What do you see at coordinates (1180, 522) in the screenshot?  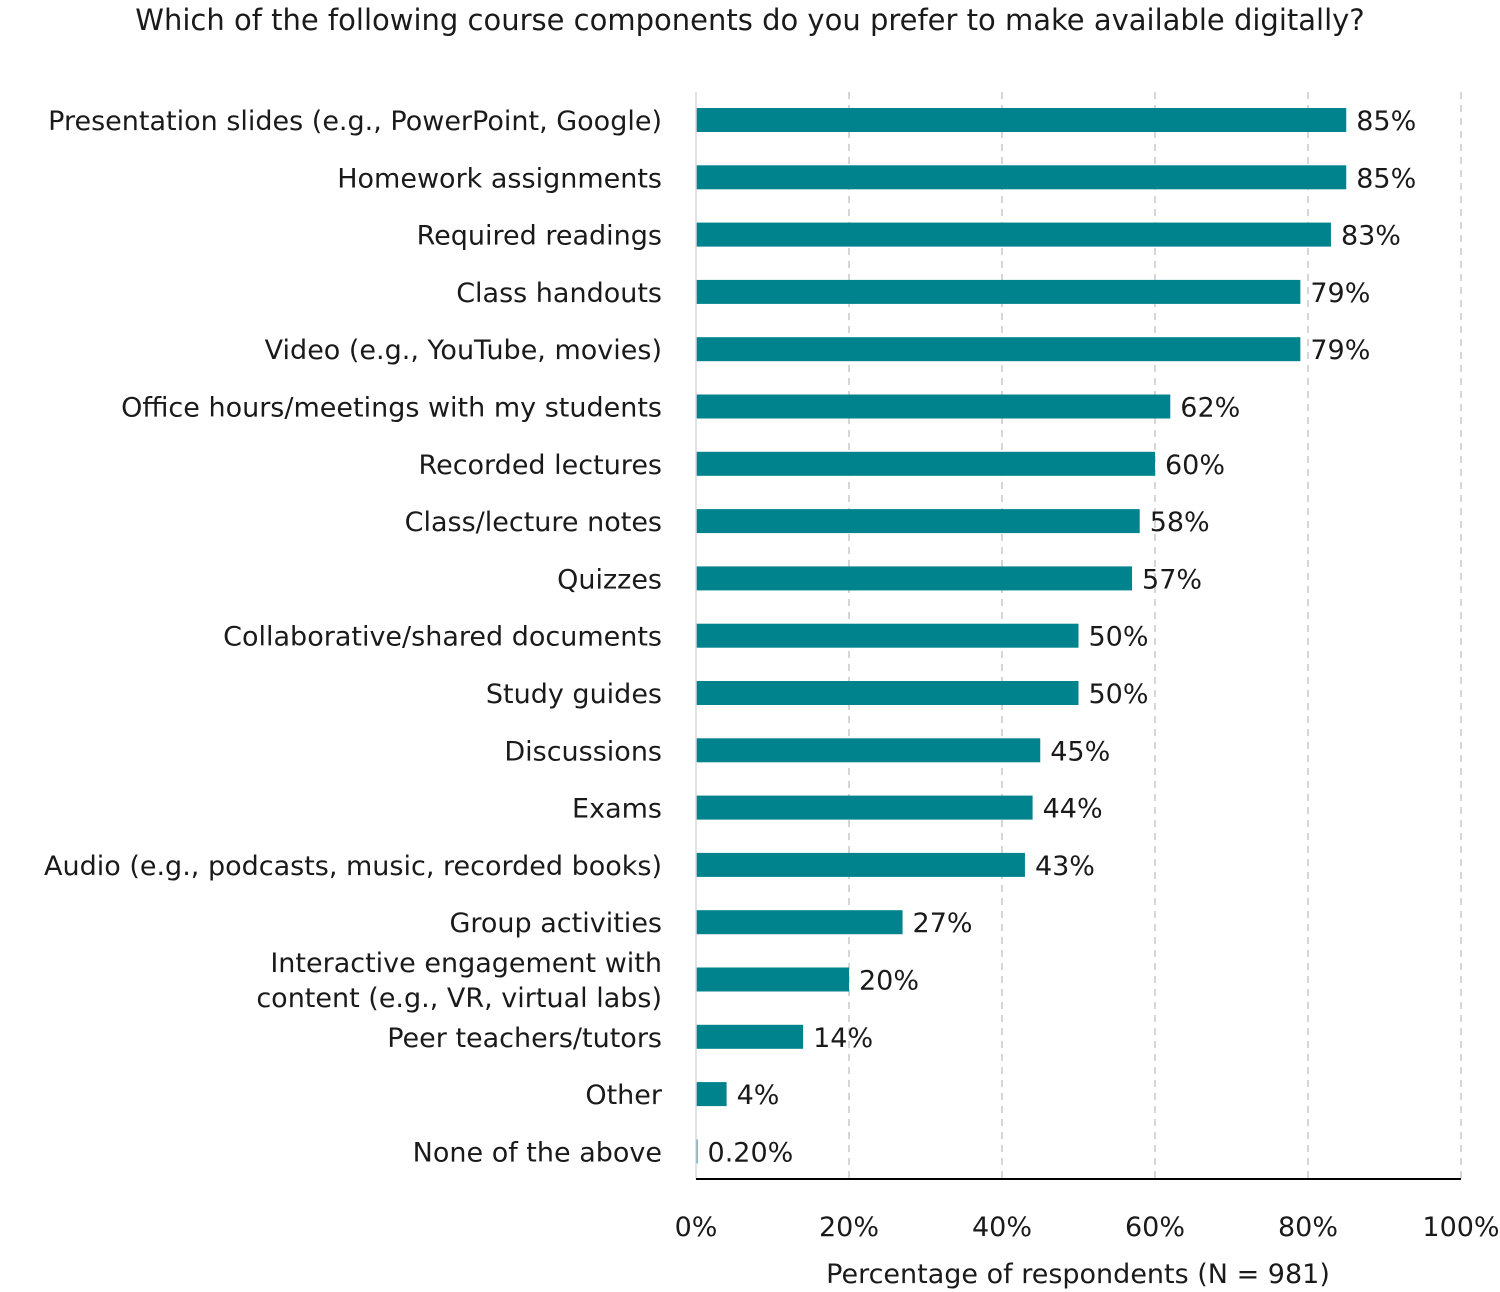 I see `value-label: 58%` at bounding box center [1180, 522].